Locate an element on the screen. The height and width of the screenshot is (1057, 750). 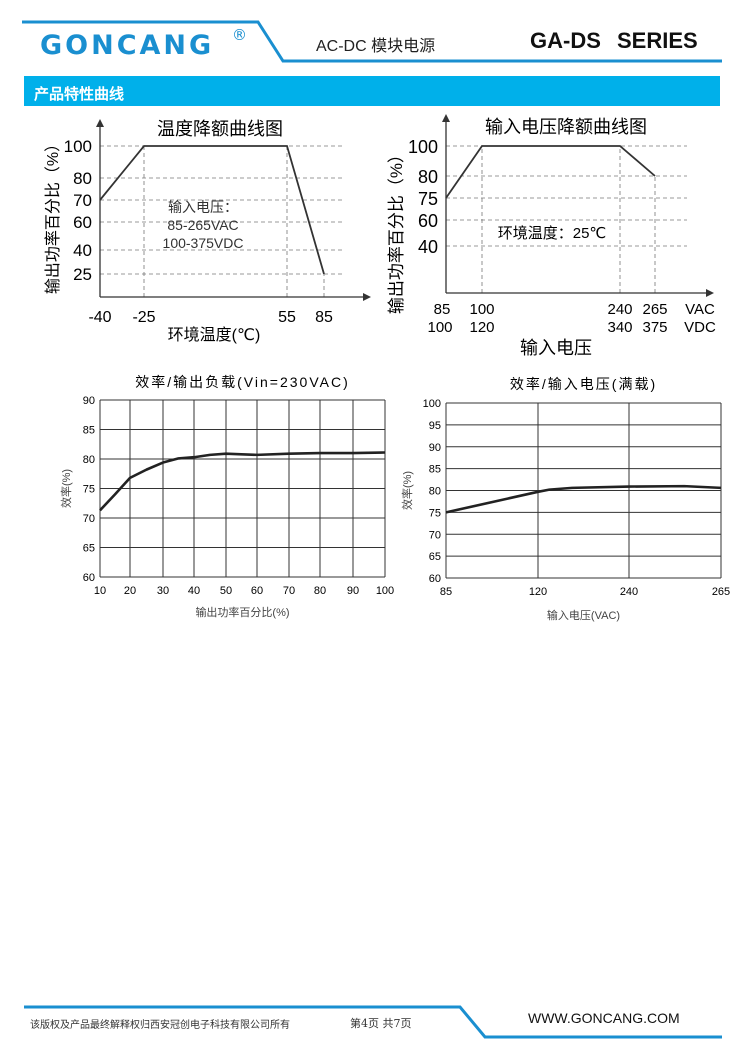
x-tick-label: 50 is located at coordinates (226, 591).